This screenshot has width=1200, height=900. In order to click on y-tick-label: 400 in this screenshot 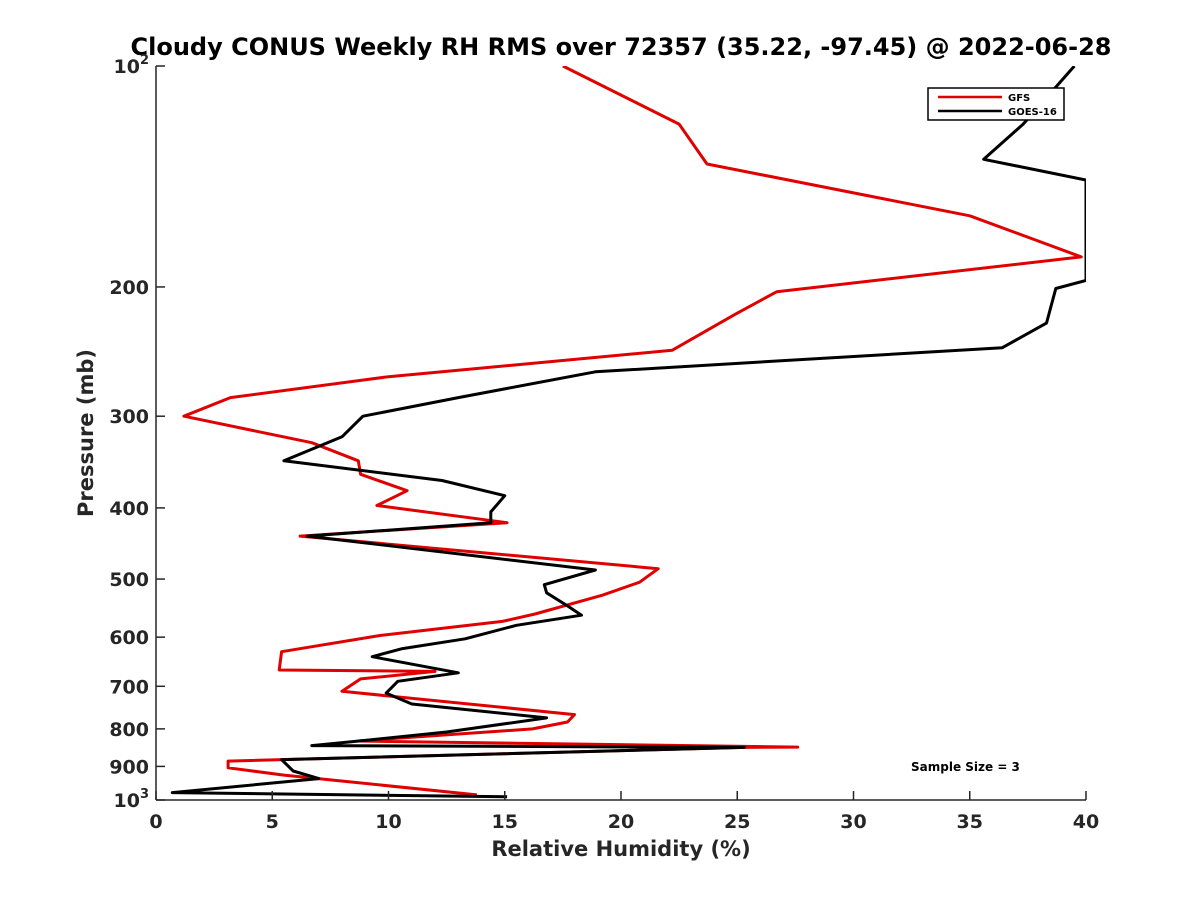, I will do `click(129, 509)`.